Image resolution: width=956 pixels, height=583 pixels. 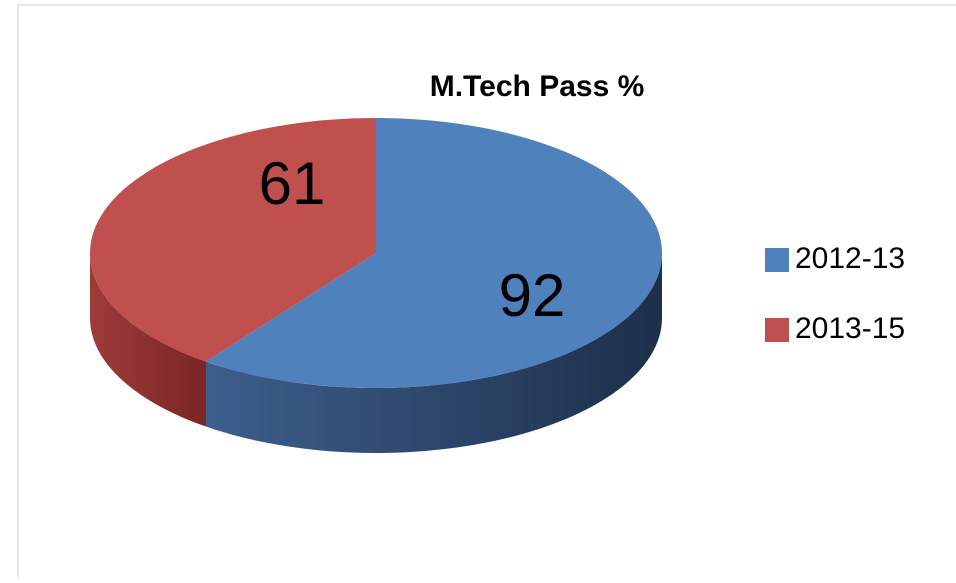 I want to click on data-label: 92, so click(x=532, y=295).